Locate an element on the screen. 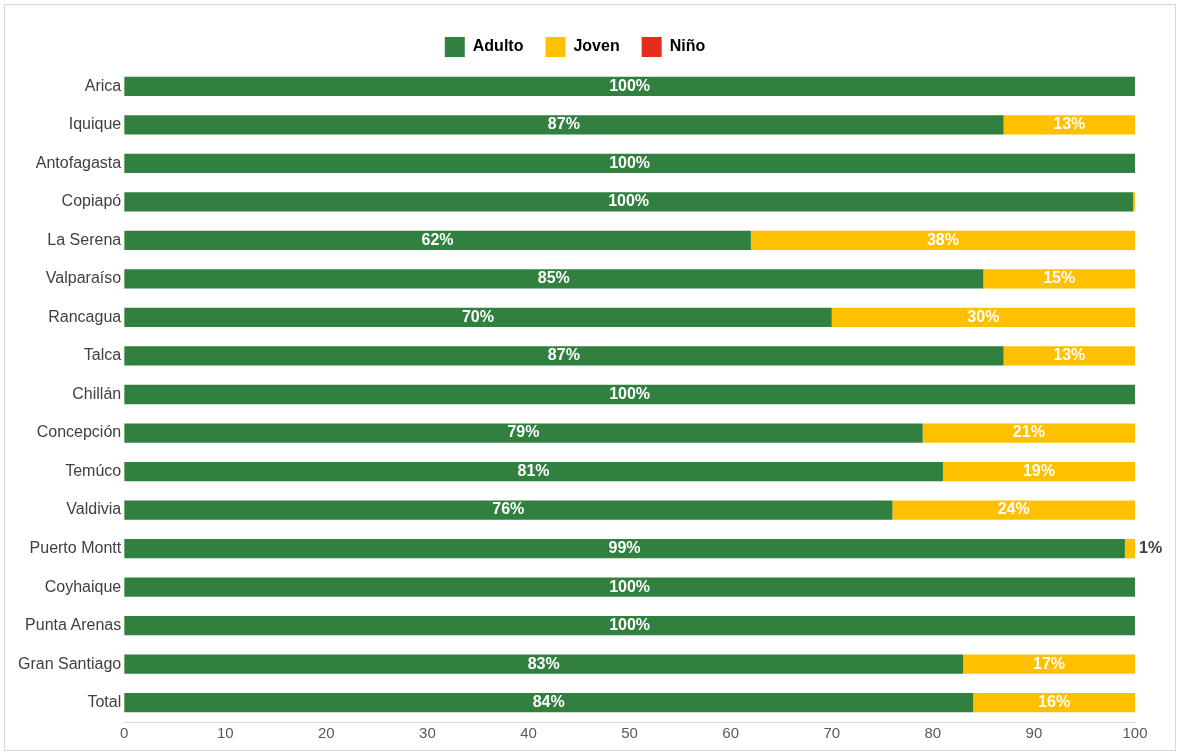  y-tick-label: Punta Arenas is located at coordinates (73, 625).